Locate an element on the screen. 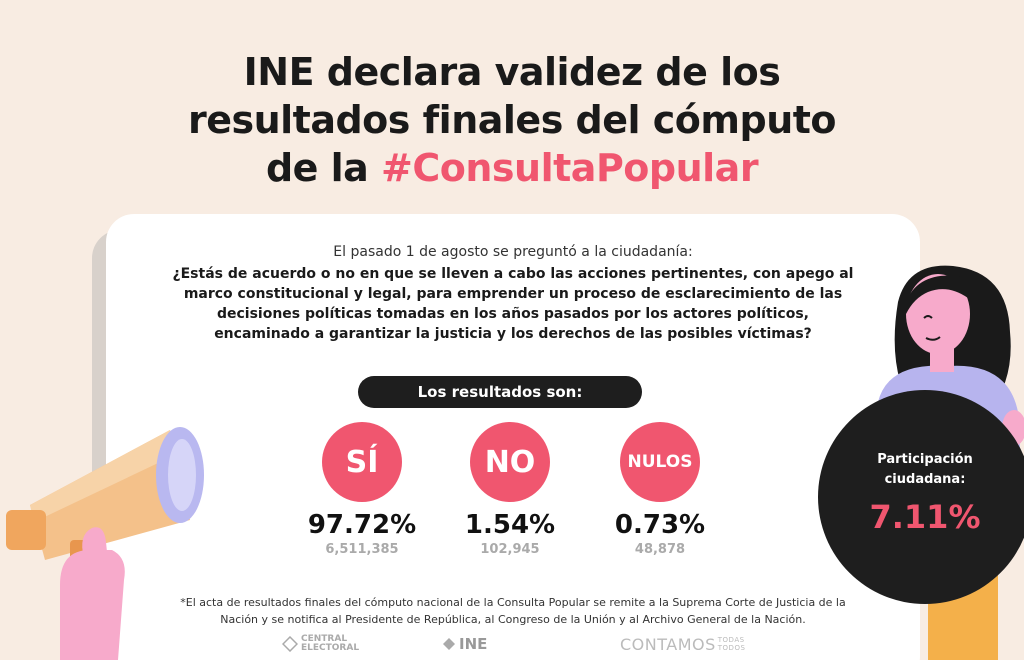 The width and height of the screenshot is (1024, 660). option-nulos: NULOS 0.73% 48,878 is located at coordinates (660, 489).